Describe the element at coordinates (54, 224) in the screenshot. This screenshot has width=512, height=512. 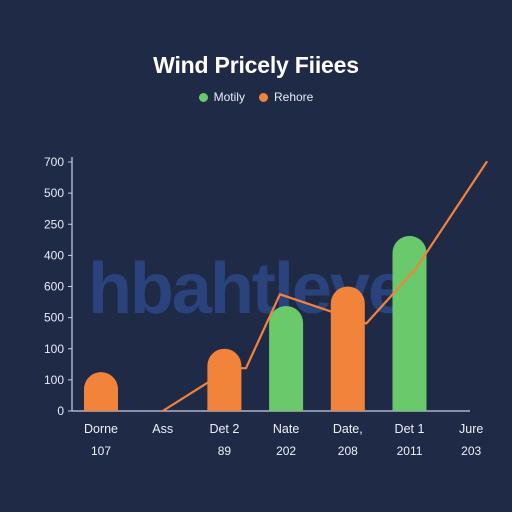
I see `y-tick-label: 250` at that location.